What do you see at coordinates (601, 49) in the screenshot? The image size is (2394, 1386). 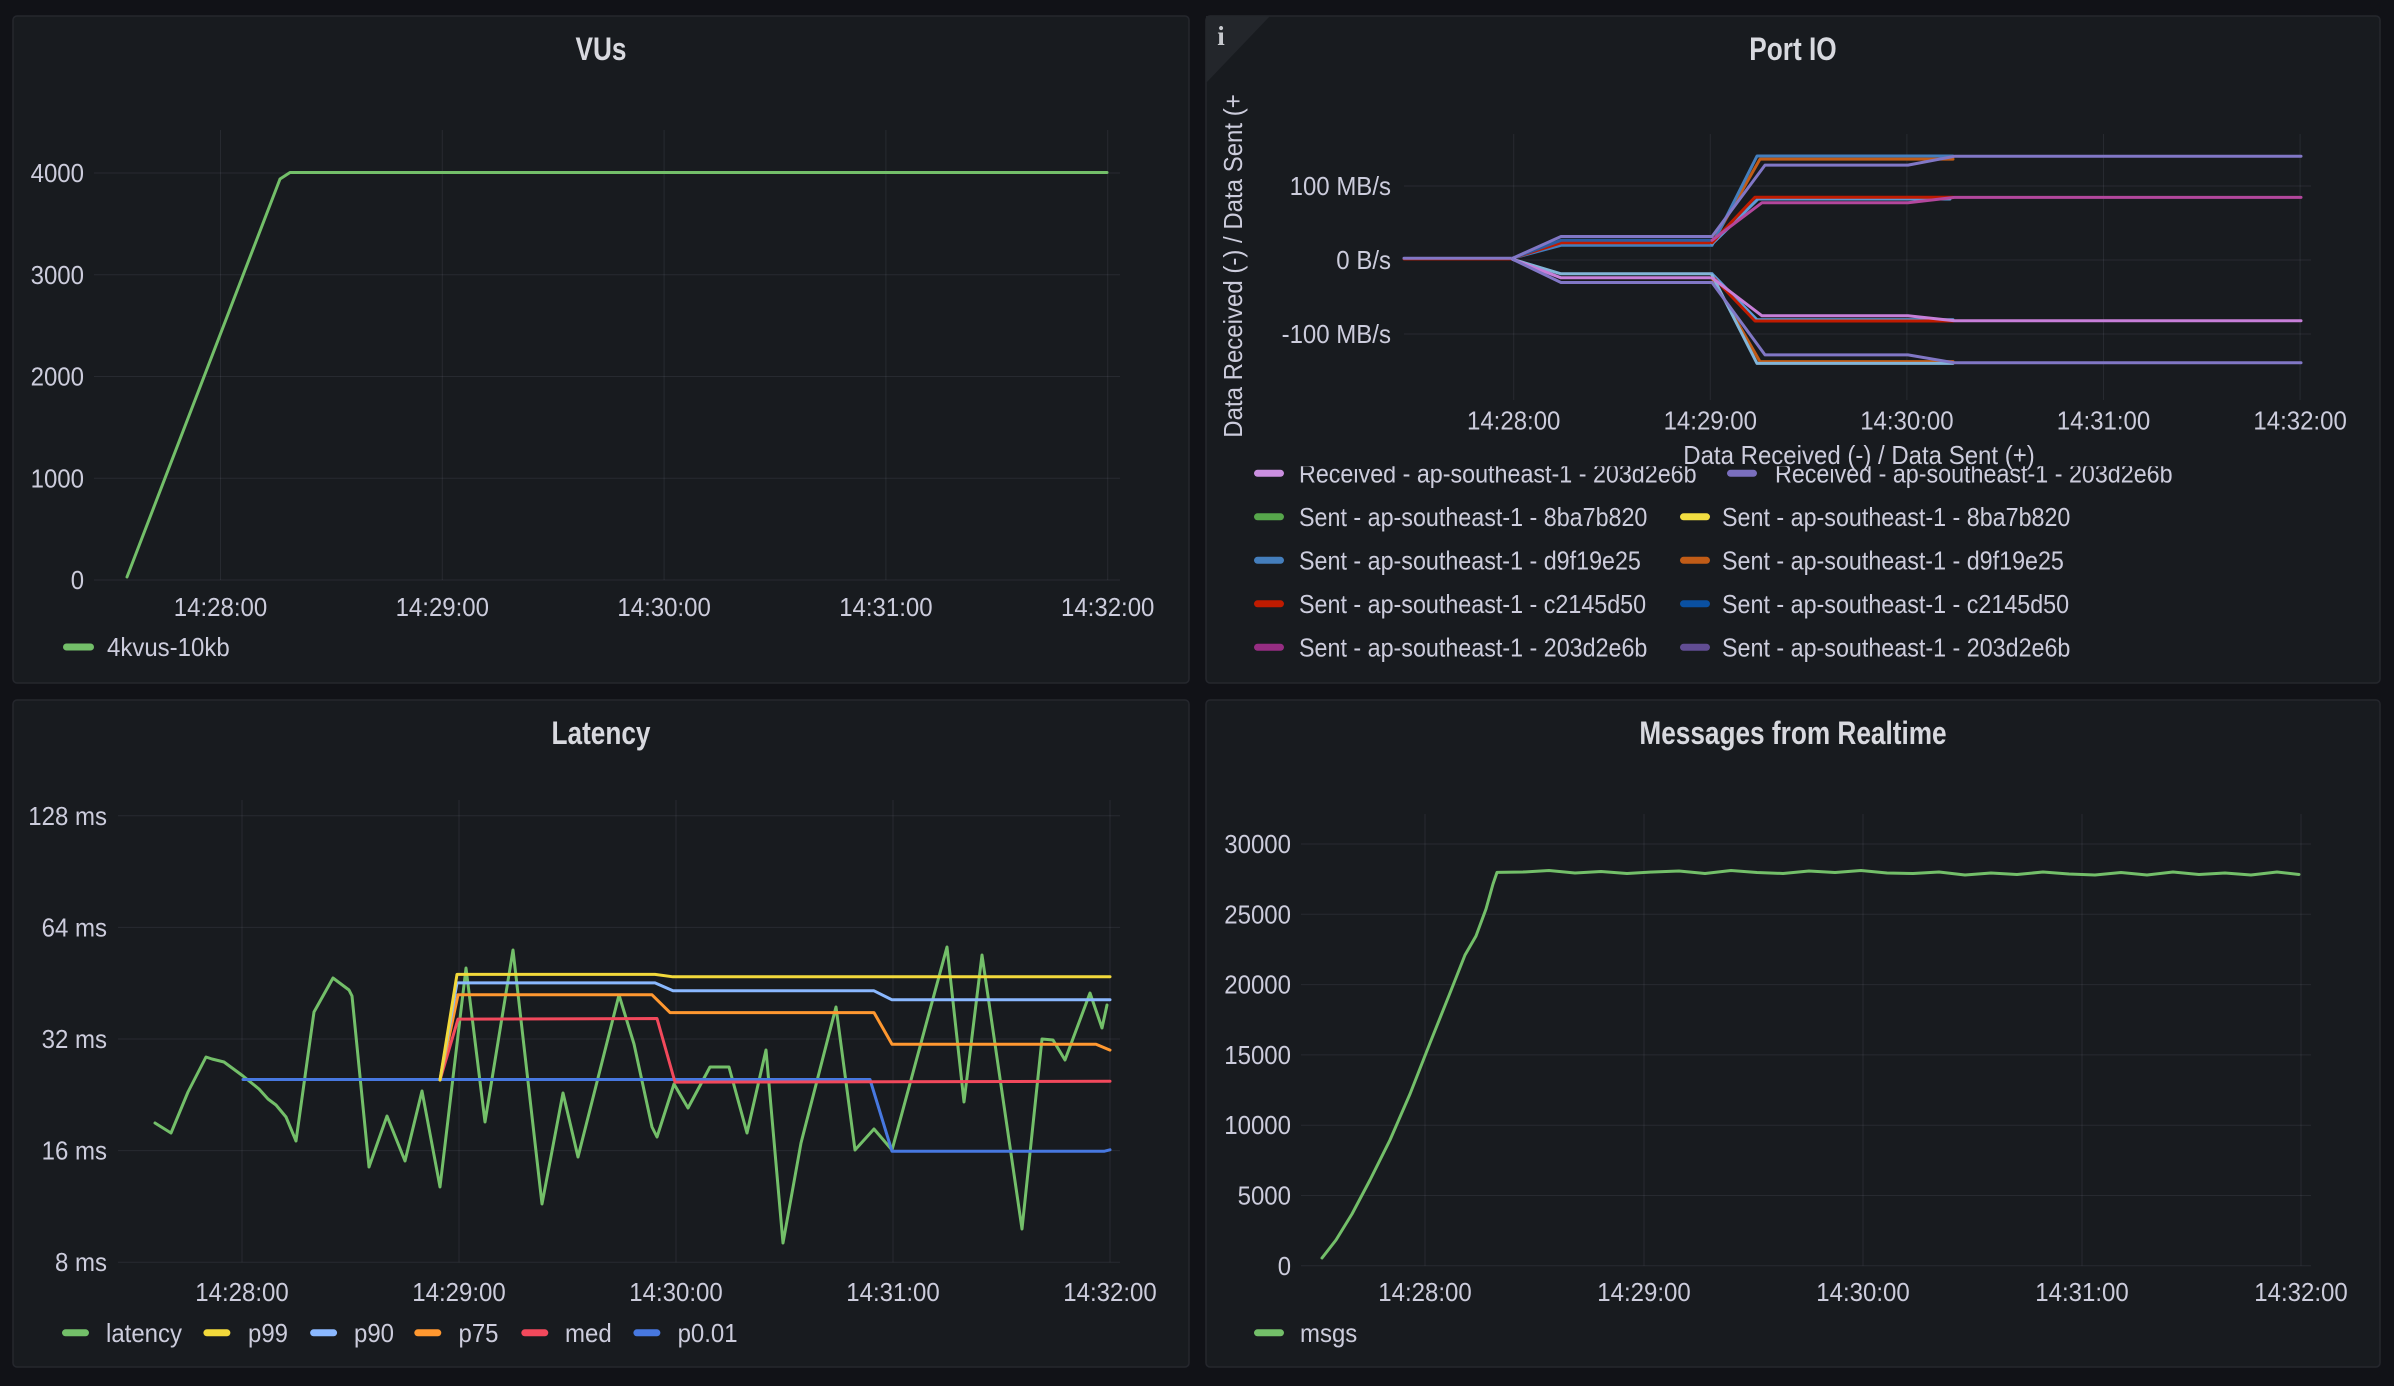 I see `svg-text: VUs` at bounding box center [601, 49].